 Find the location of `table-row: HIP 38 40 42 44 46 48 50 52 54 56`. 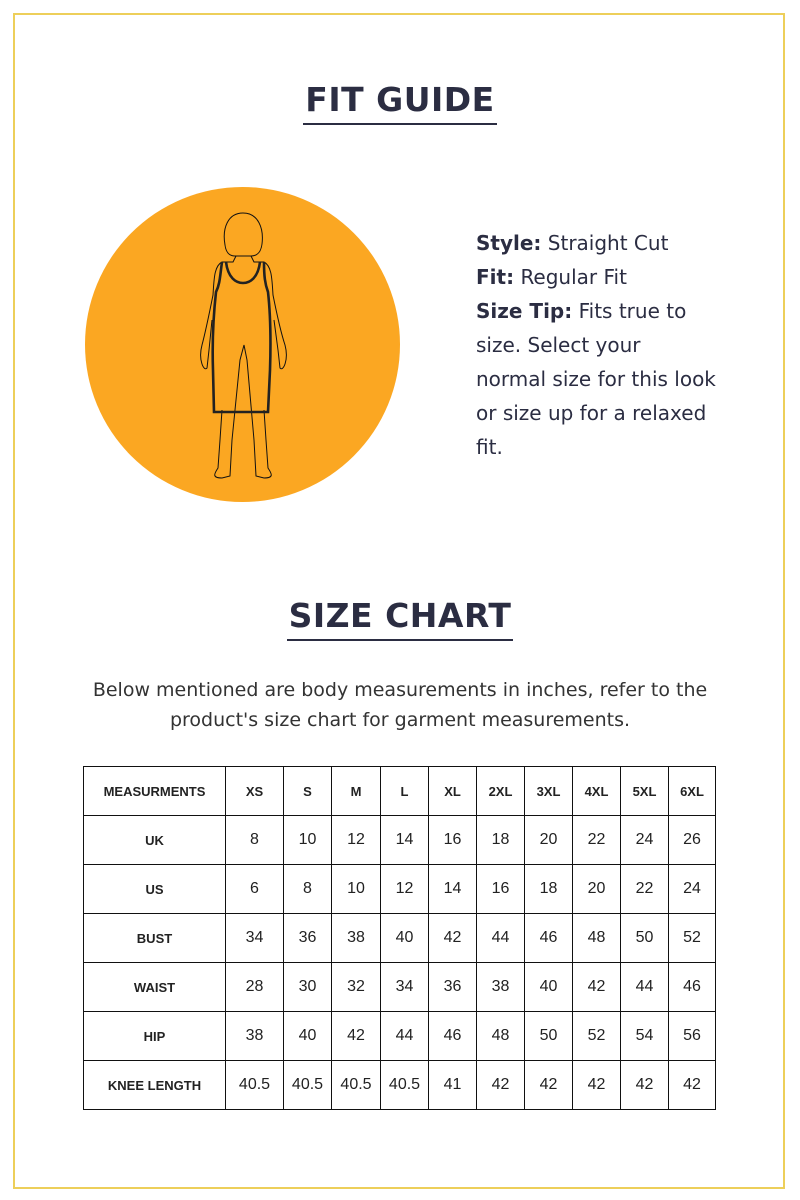

table-row: HIP 38 40 42 44 46 48 50 52 54 56 is located at coordinates (399, 1036).